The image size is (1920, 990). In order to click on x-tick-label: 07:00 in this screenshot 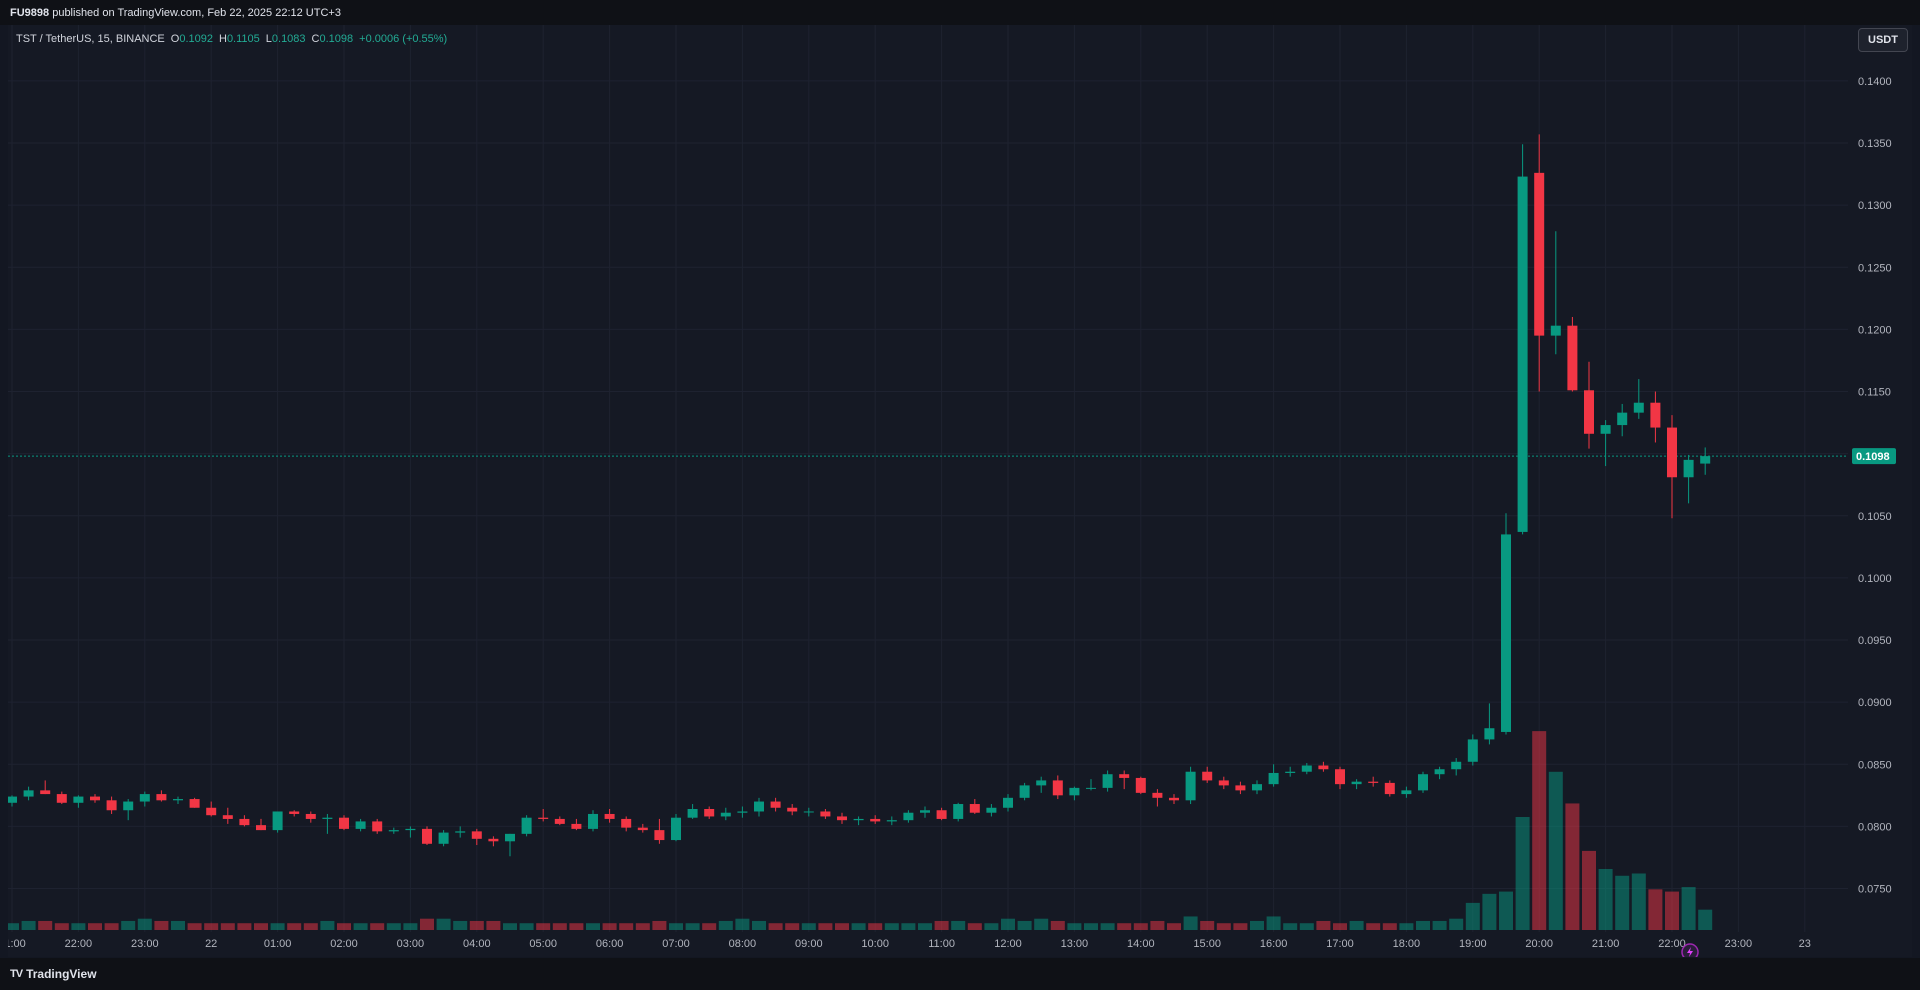, I will do `click(676, 944)`.